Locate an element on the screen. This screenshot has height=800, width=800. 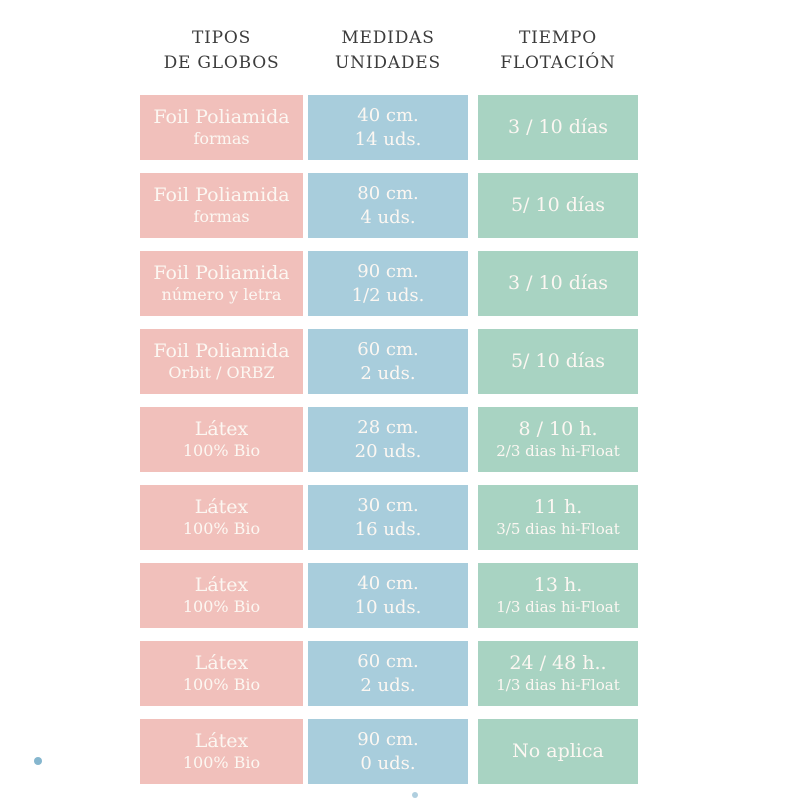
size-units-cell: 80 cm. 4 uds. is located at coordinates (388, 205).